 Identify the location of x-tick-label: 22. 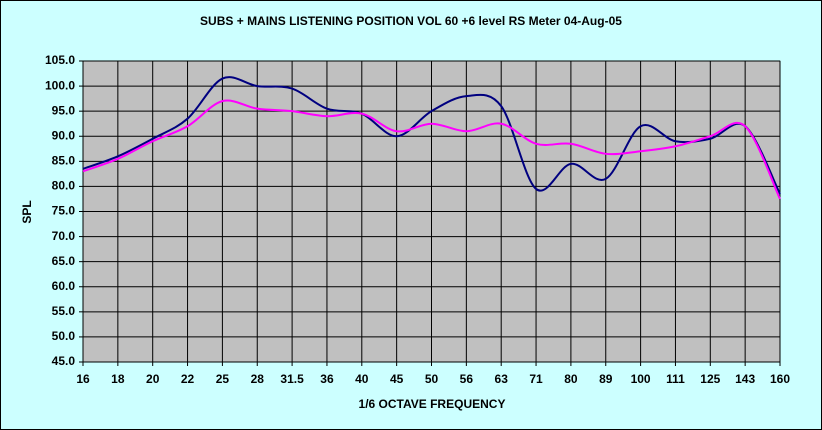
(188, 379).